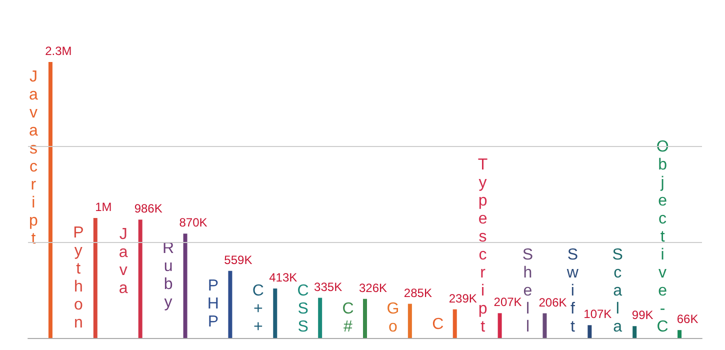 This screenshot has width=725, height=350. Describe the element at coordinates (238, 259) in the screenshot. I see `data-label: 559K` at that location.